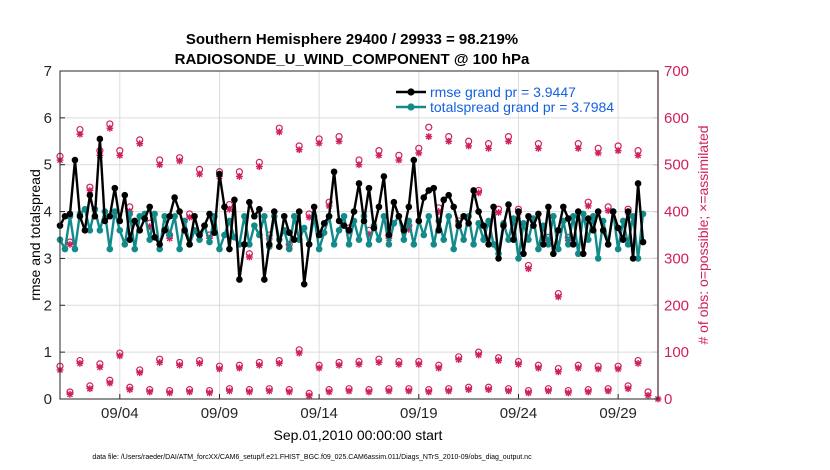 This screenshot has width=830, height=470. What do you see at coordinates (676, 118) in the screenshot?
I see `y-right-tick-label: 600` at bounding box center [676, 118].